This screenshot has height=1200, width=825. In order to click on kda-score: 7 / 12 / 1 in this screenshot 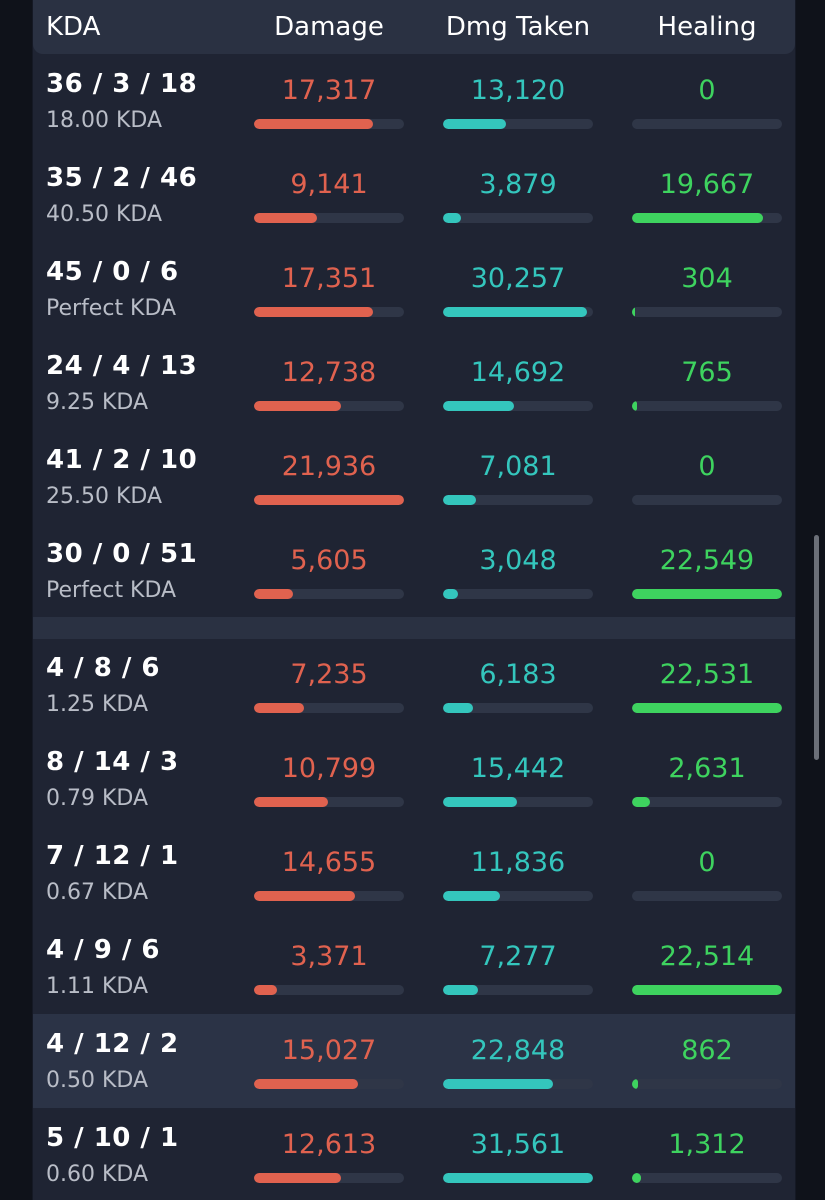, I will do `click(112, 856)`.